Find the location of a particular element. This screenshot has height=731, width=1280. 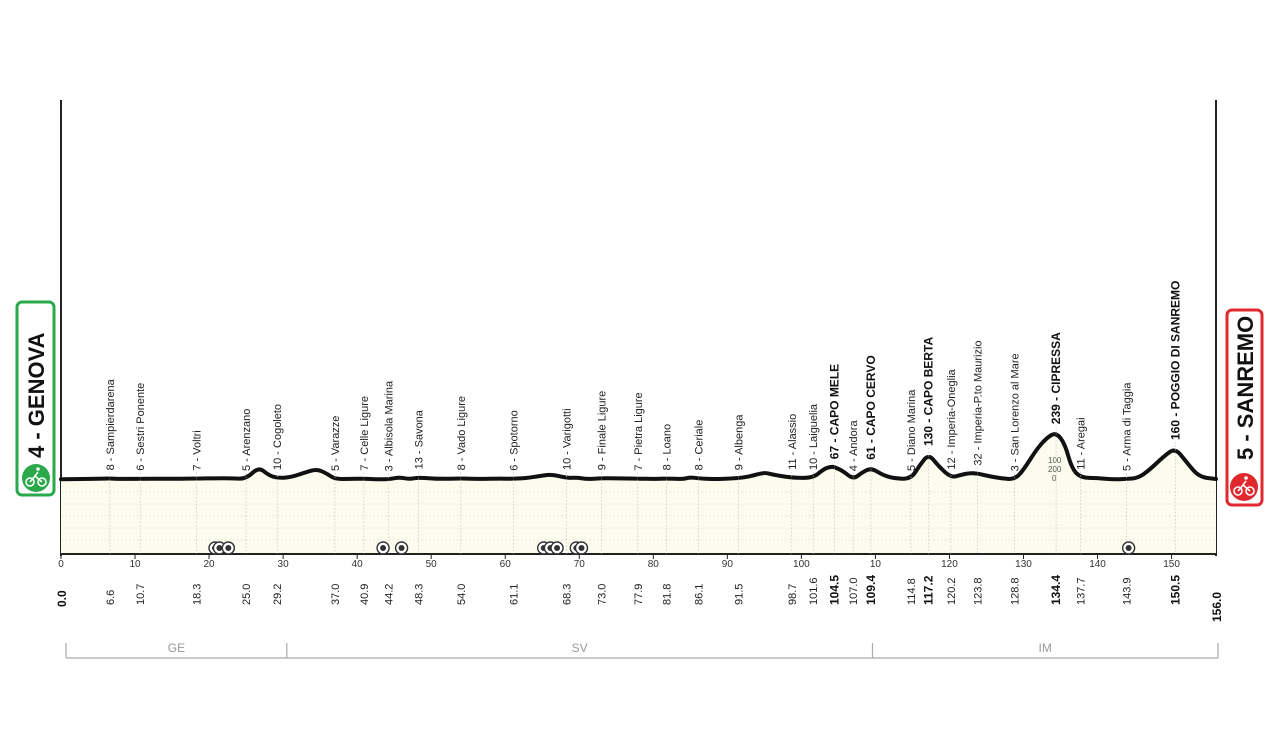

waypoint-km: 77.9 is located at coordinates (639, 594).